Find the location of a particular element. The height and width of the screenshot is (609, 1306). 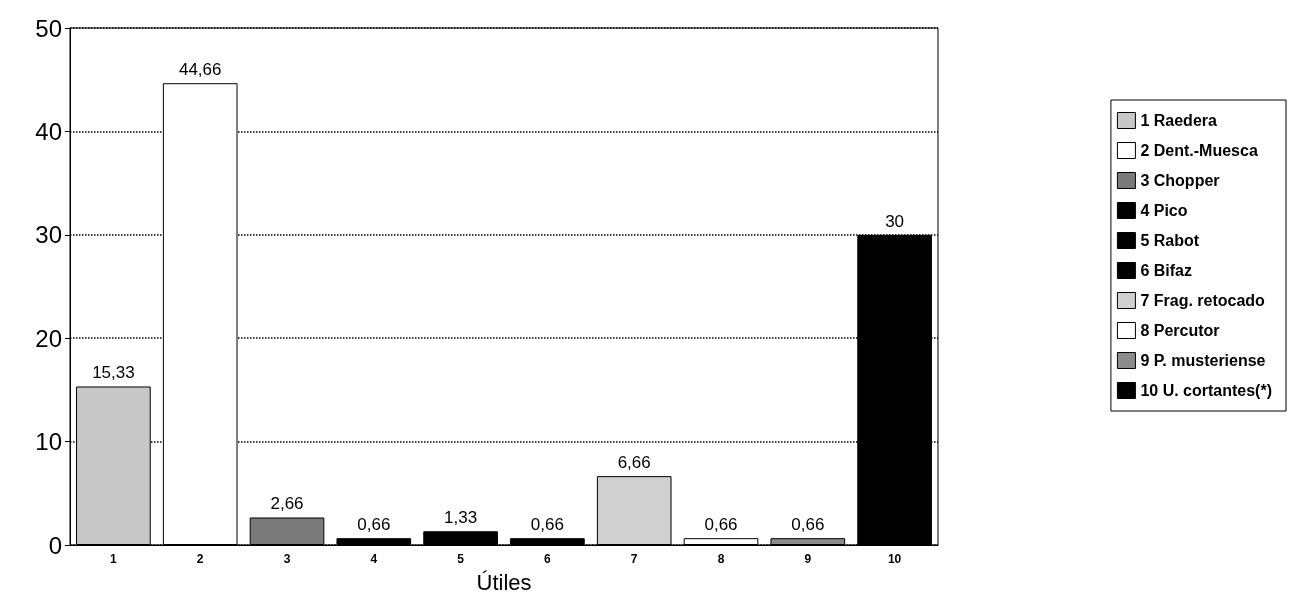

y-tick-label: 40 is located at coordinates (48, 131).